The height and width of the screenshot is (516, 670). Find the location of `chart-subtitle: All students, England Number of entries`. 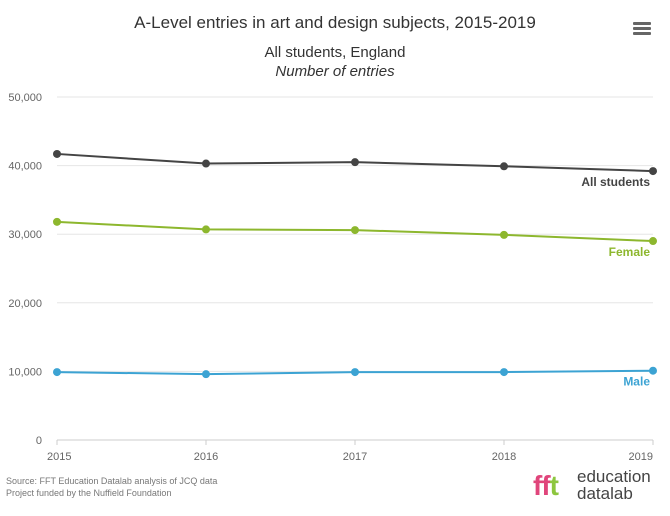

chart-subtitle: All students, England Number of entries is located at coordinates (335, 62).